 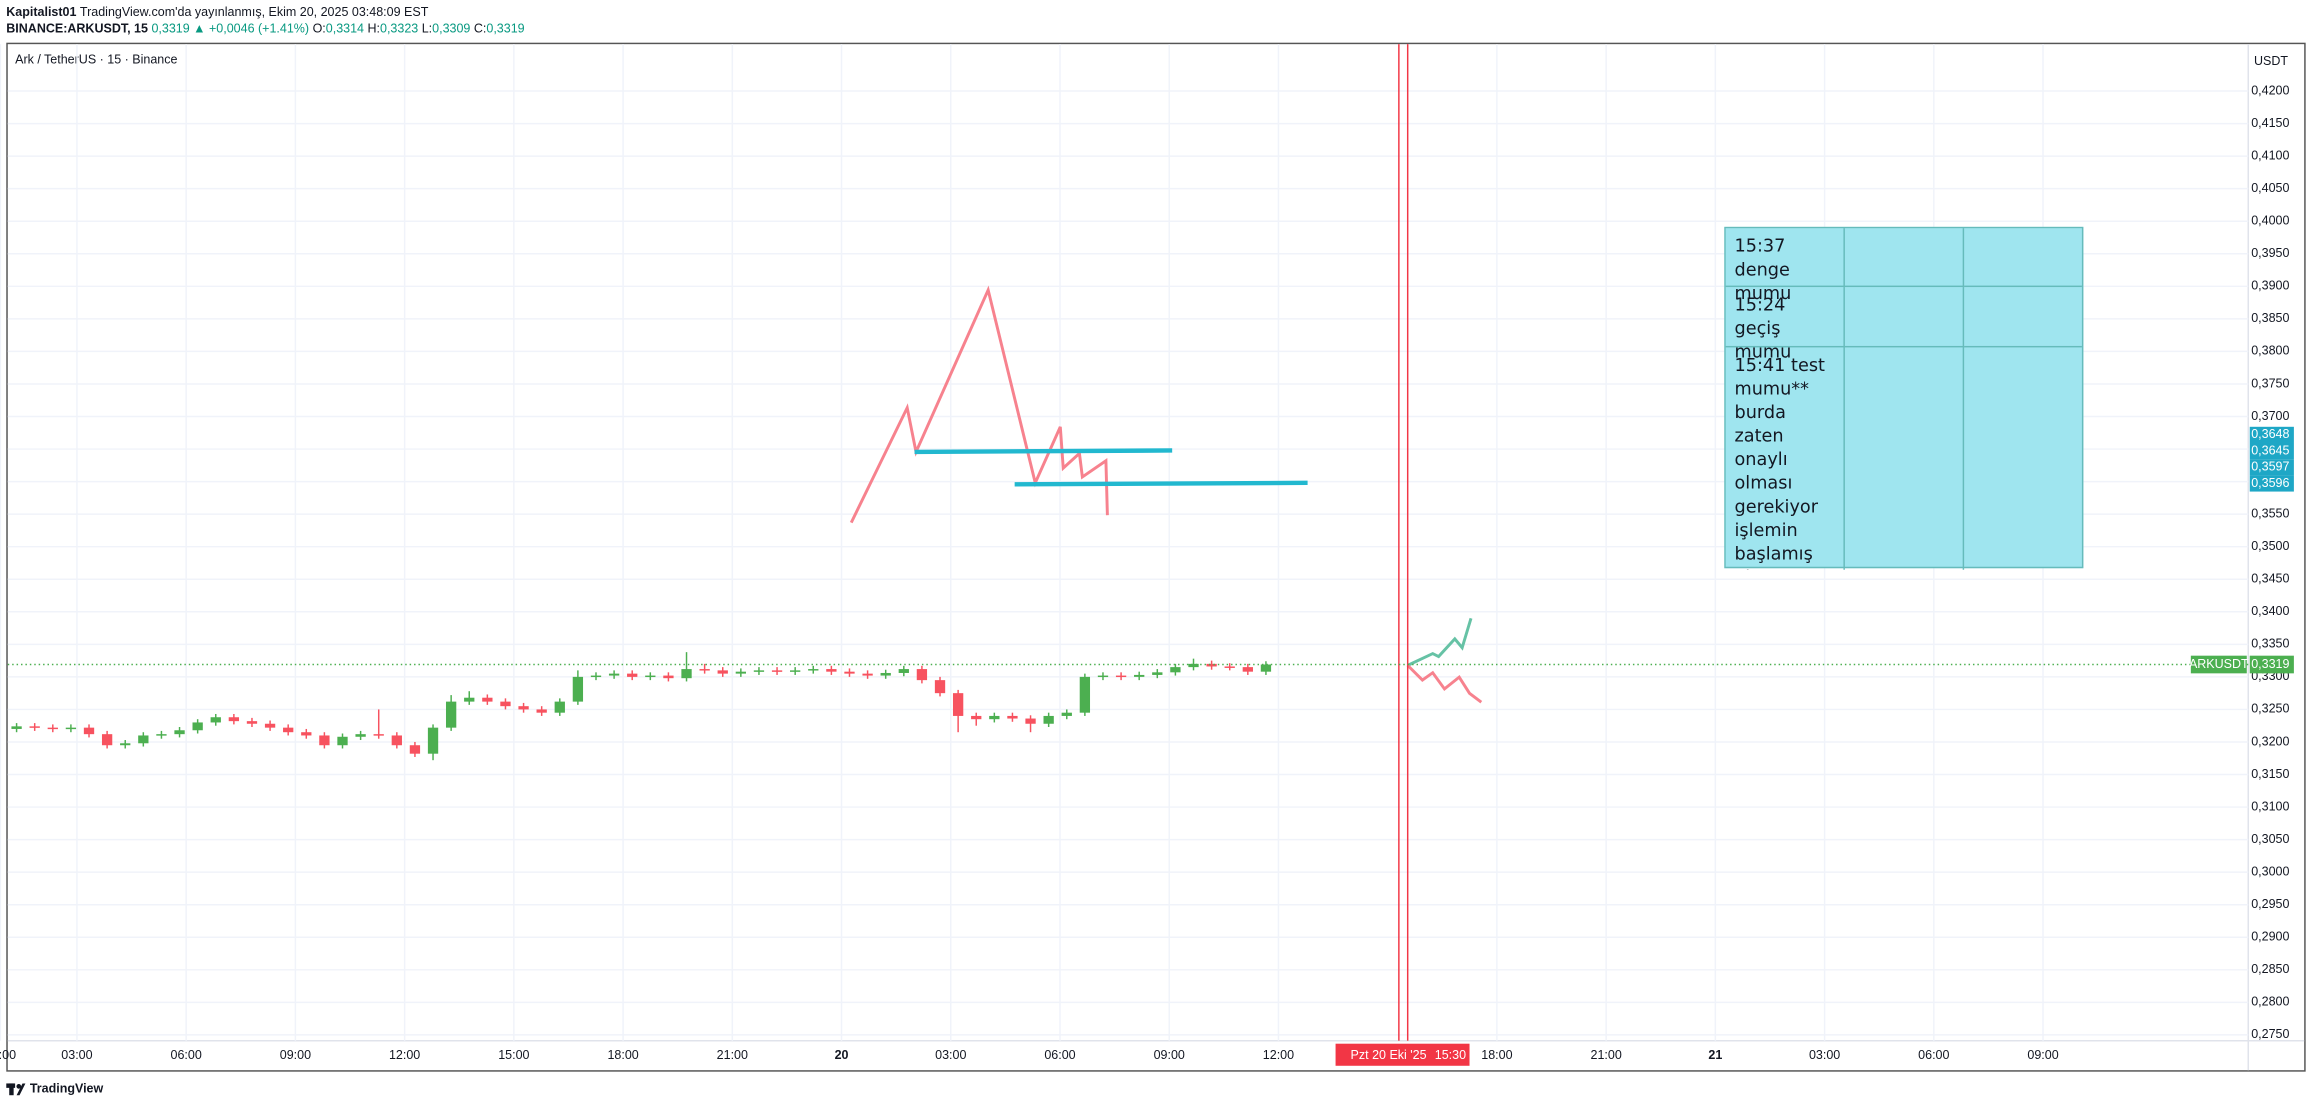 What do you see at coordinates (1785, 324) in the screenshot?
I see `note-cell: 15:24 geçiş mumu` at bounding box center [1785, 324].